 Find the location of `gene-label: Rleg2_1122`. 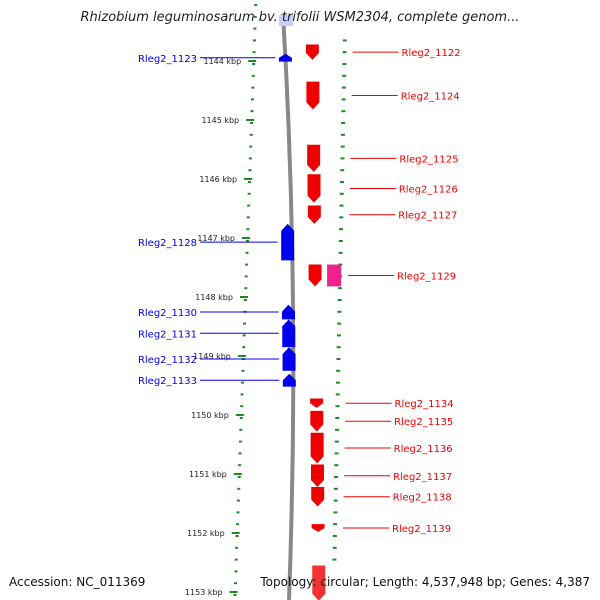

gene-label: Rleg2_1122 is located at coordinates (431, 53).